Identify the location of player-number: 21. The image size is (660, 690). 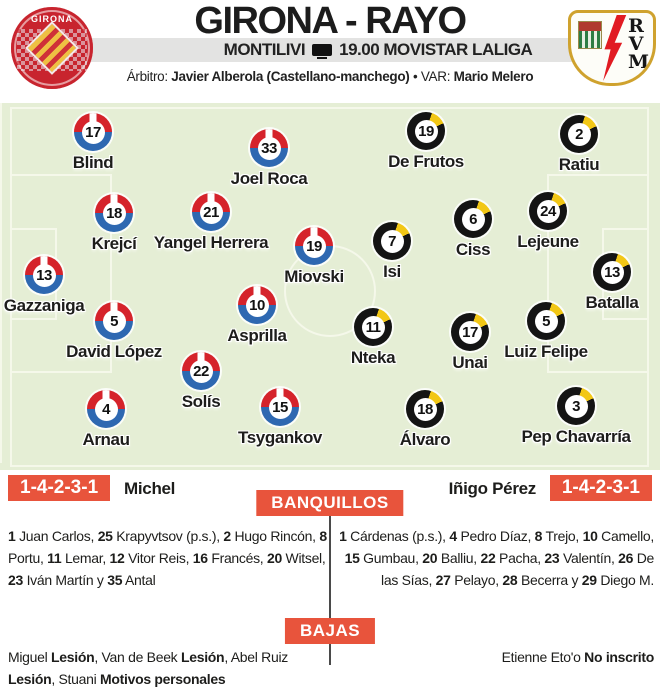
(211, 212).